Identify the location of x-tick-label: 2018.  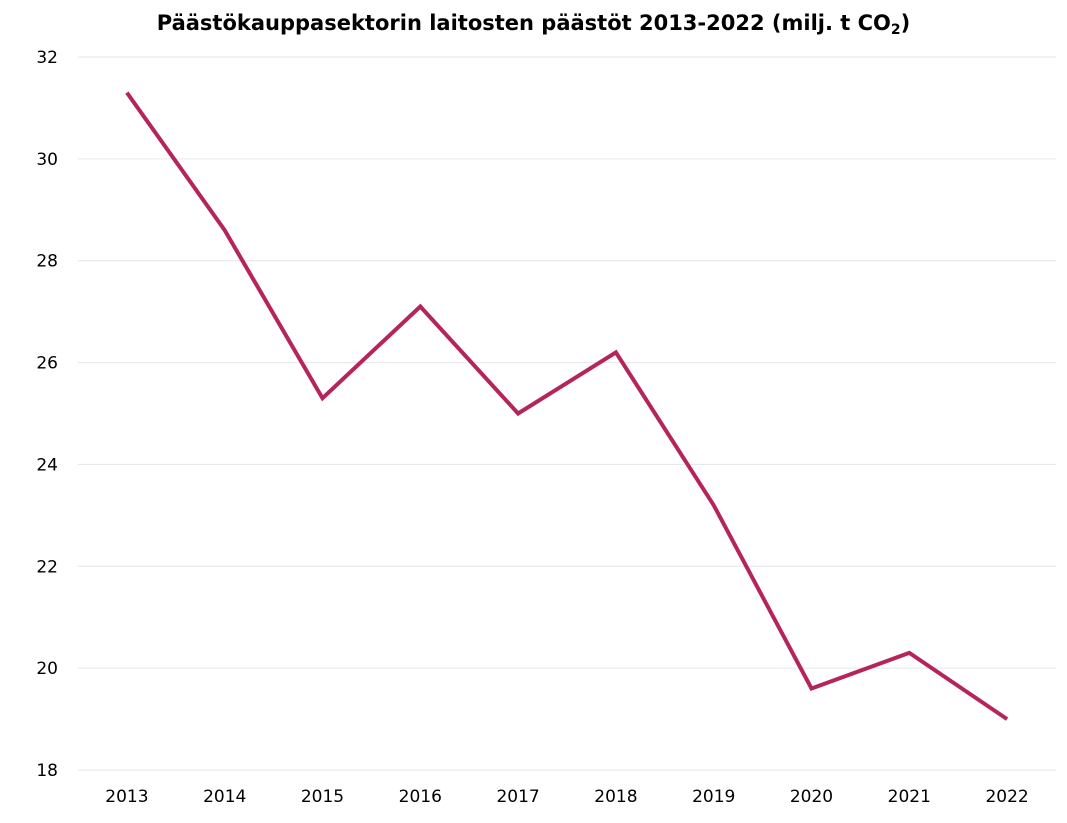
(615, 797).